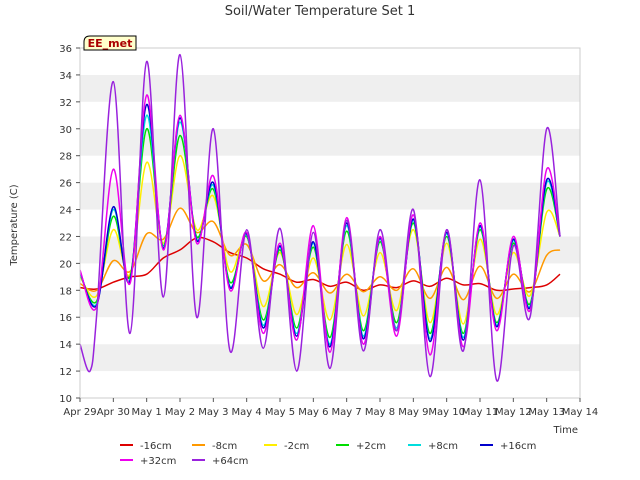  I want to click on legend-label: +2cm, so click(371, 446).